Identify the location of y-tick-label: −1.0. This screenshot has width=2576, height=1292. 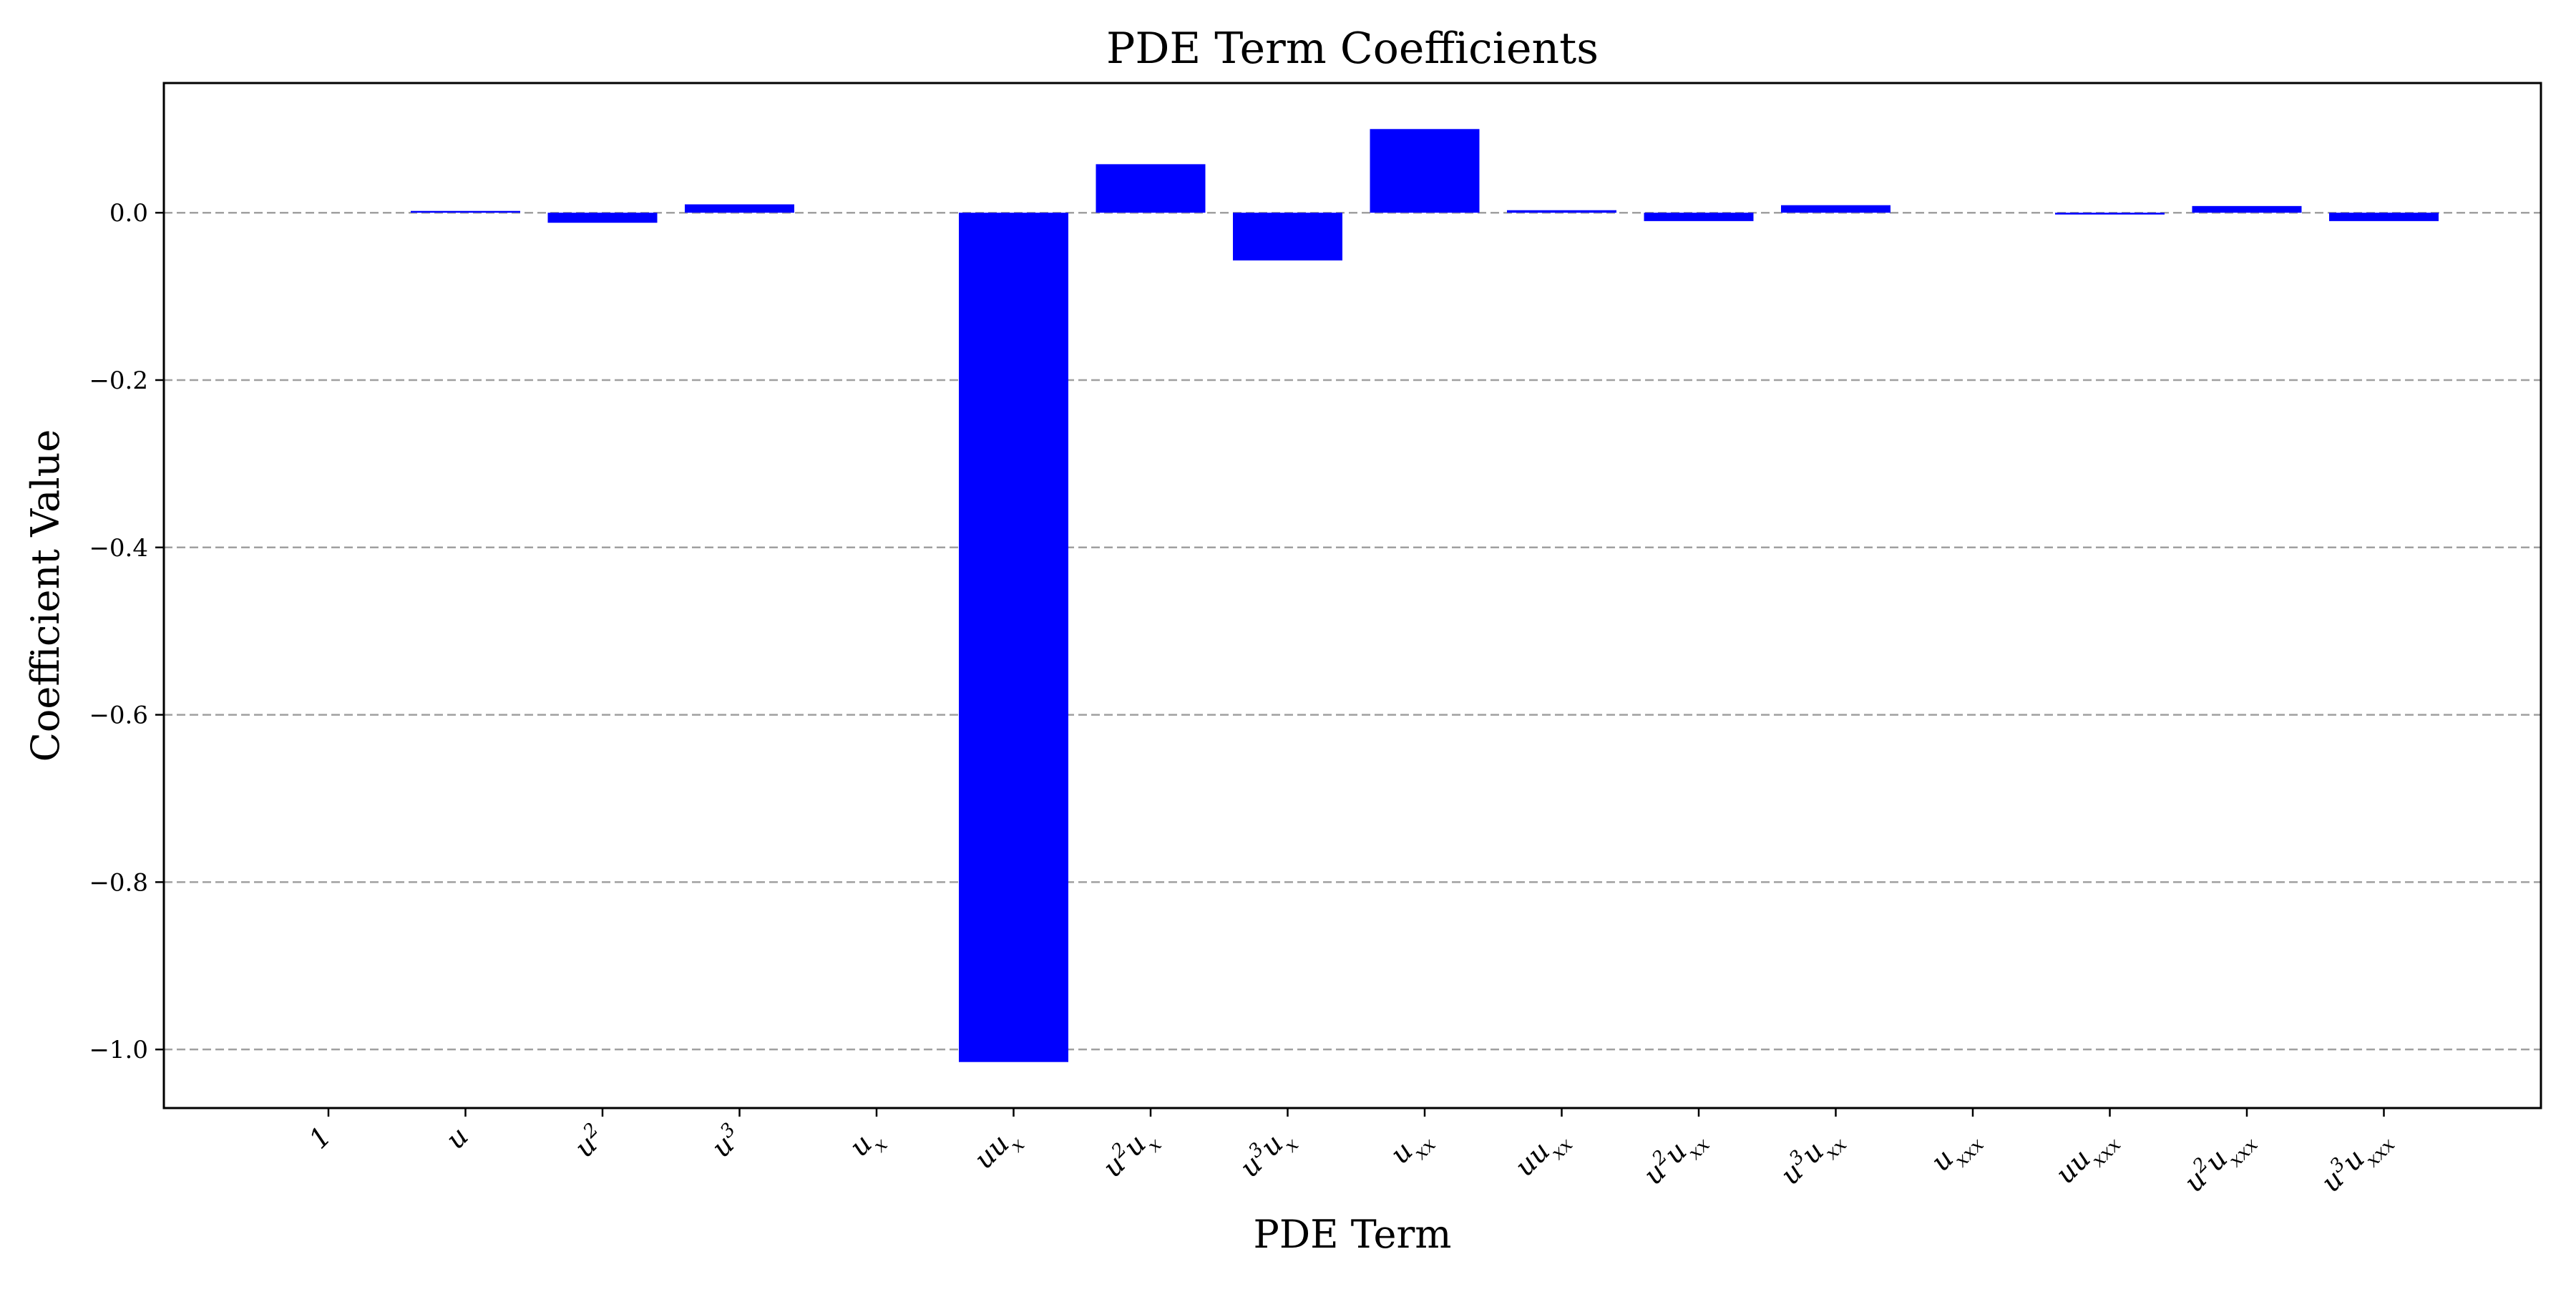
(118, 1050).